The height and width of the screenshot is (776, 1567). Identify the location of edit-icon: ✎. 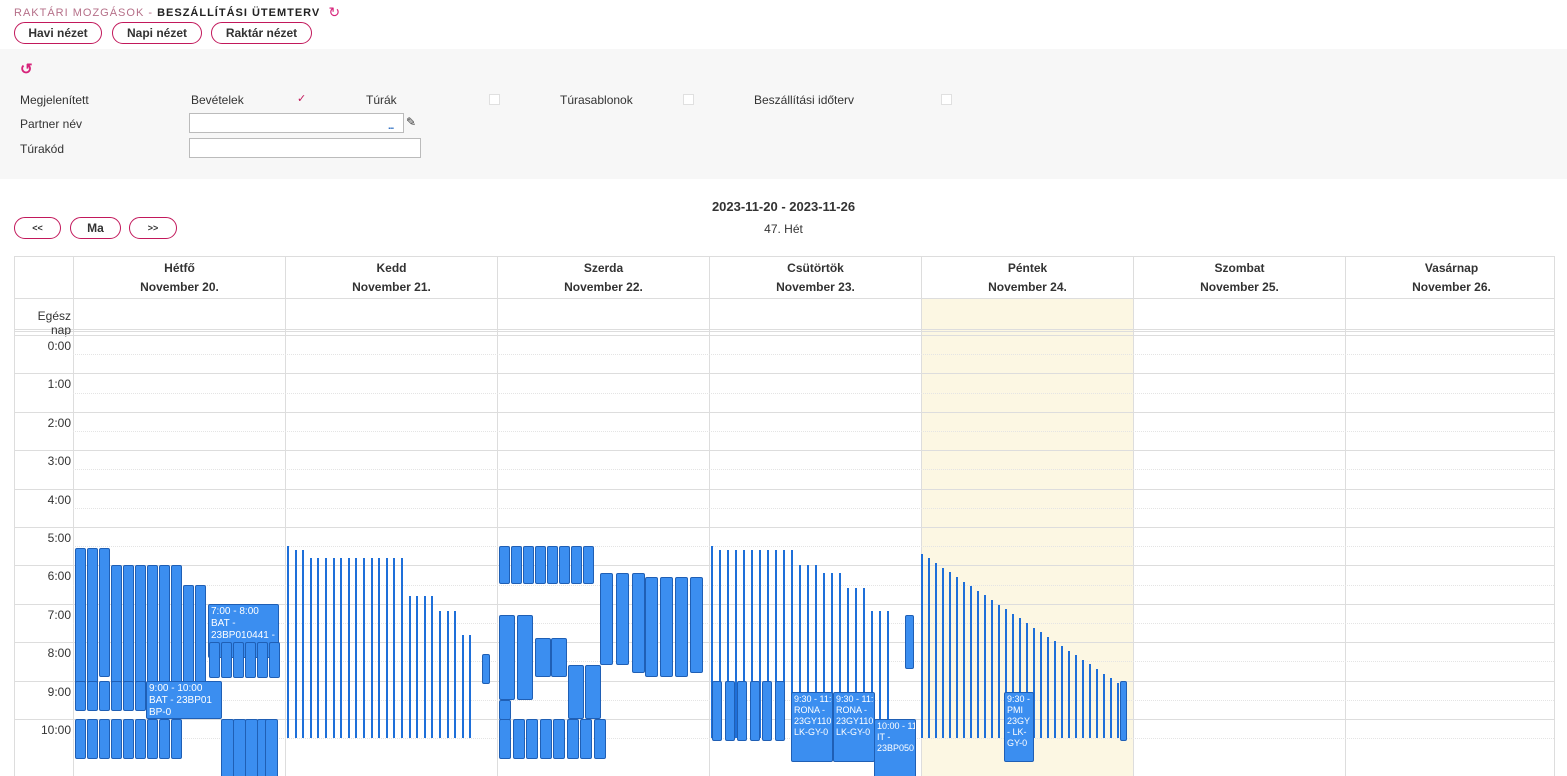
(411, 122).